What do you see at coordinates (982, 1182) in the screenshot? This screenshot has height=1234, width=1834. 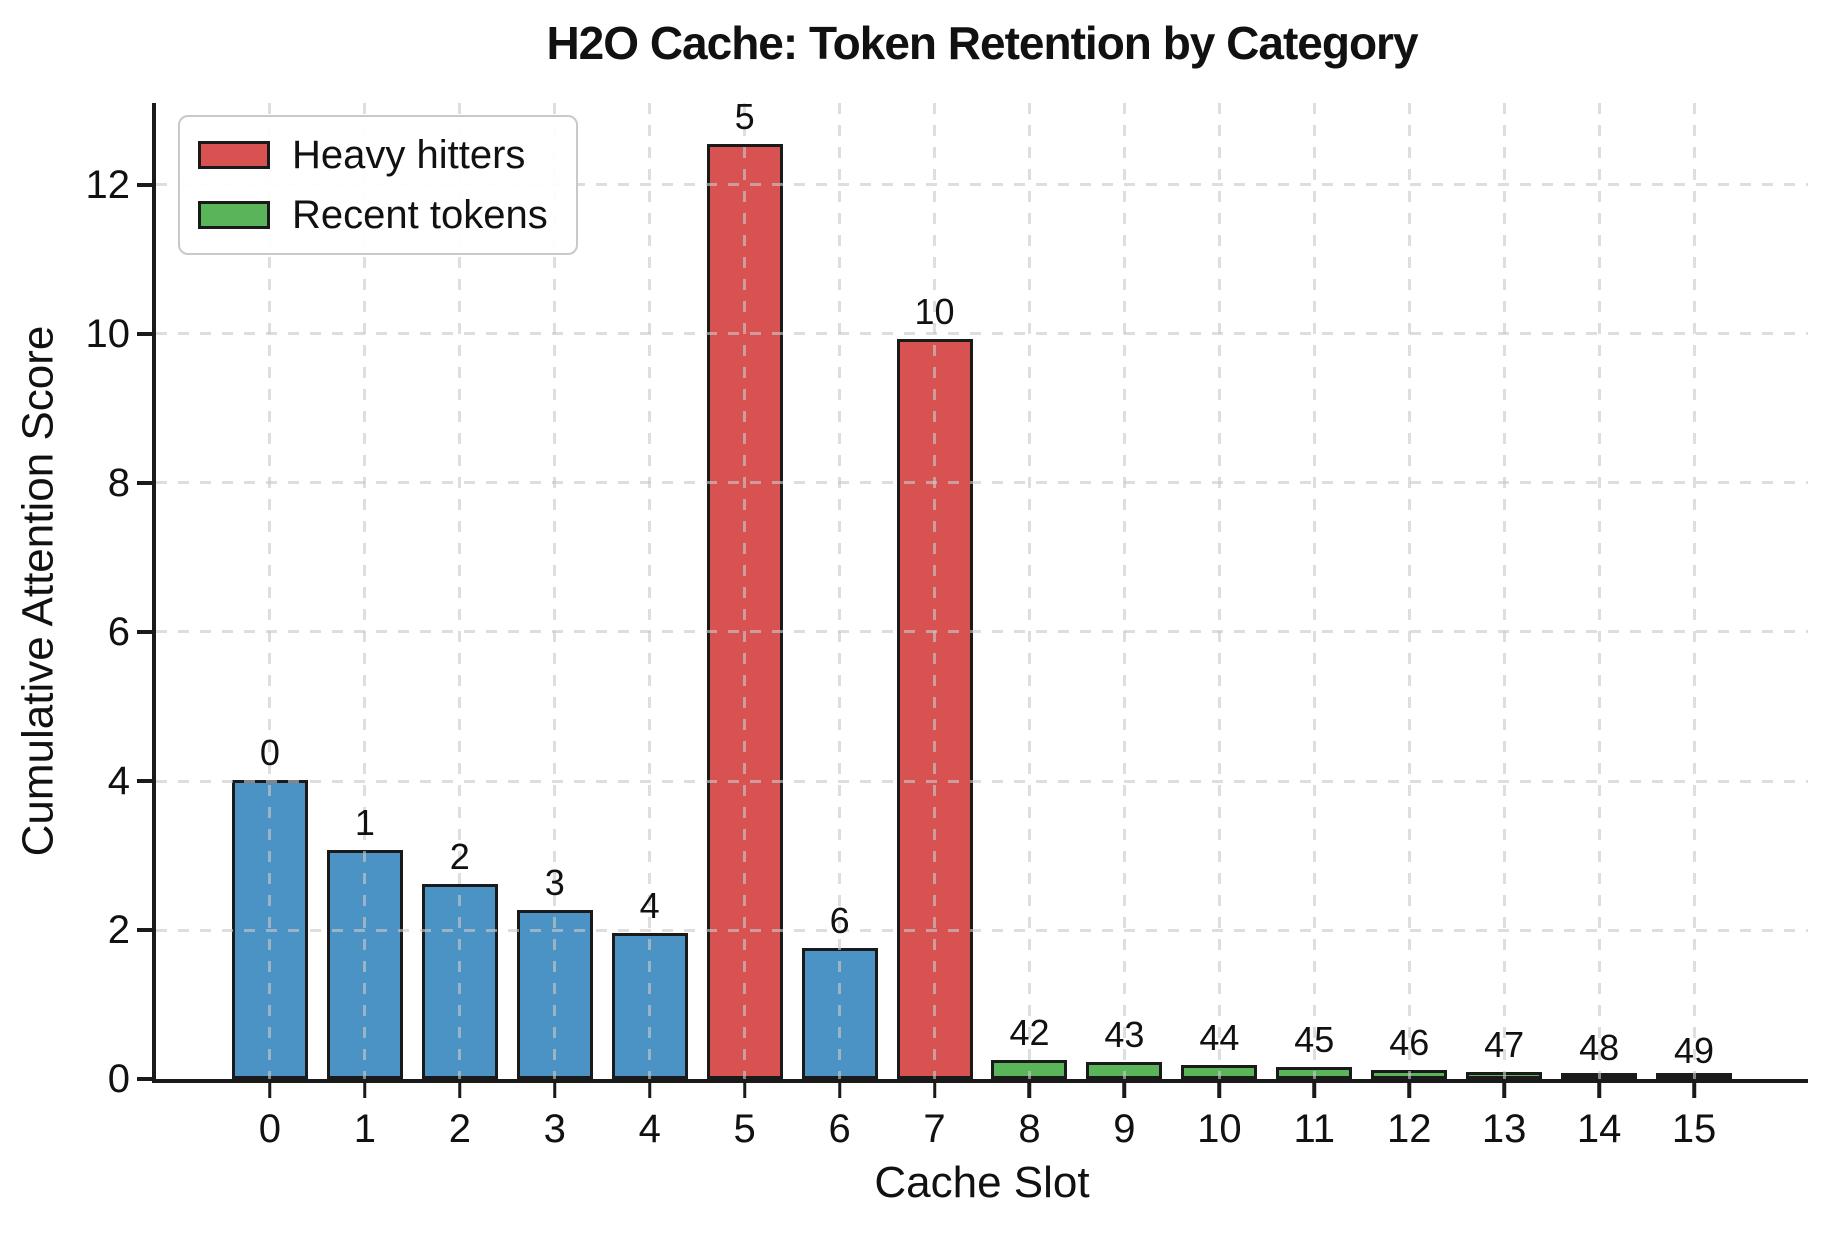 I see `x-axis-label: Cache Slot` at bounding box center [982, 1182].